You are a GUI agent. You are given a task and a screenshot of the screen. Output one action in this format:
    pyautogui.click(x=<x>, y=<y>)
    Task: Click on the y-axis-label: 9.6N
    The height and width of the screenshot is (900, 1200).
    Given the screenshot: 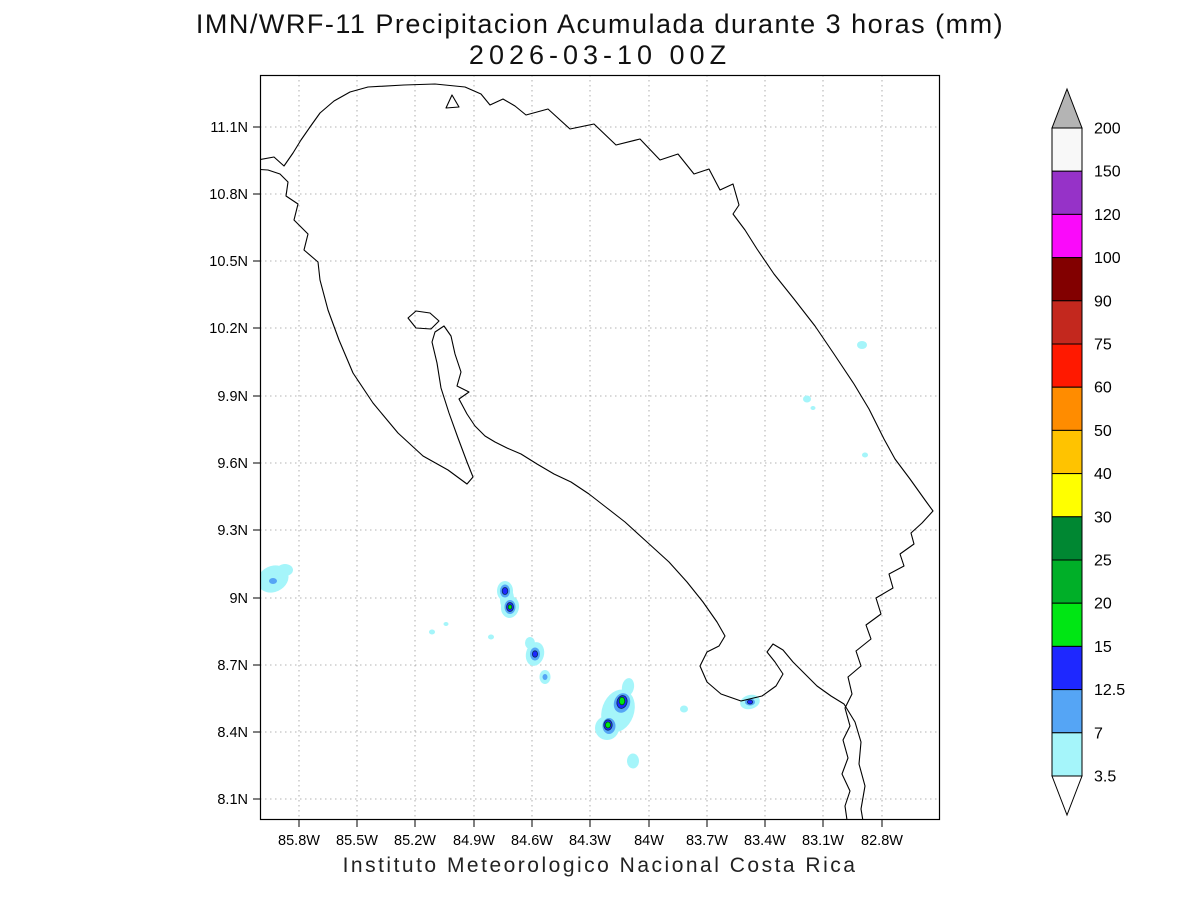 What is the action you would take?
    pyautogui.click(x=232, y=464)
    